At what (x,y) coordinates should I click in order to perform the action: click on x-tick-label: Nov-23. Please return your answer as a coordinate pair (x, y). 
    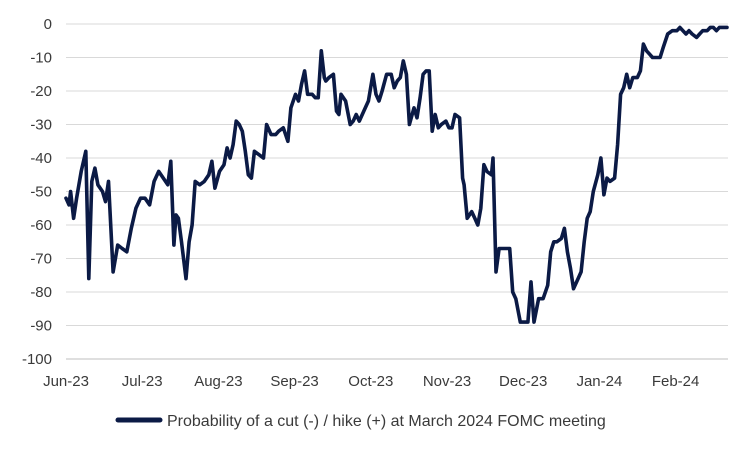
    Looking at the image, I should click on (447, 381).